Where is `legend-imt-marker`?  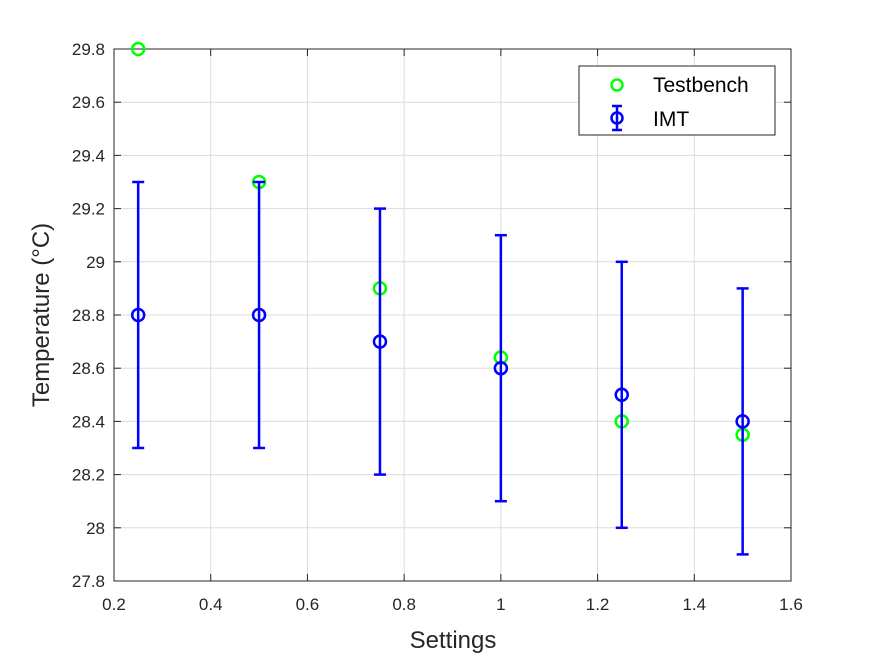
legend-imt-marker is located at coordinates (617, 118).